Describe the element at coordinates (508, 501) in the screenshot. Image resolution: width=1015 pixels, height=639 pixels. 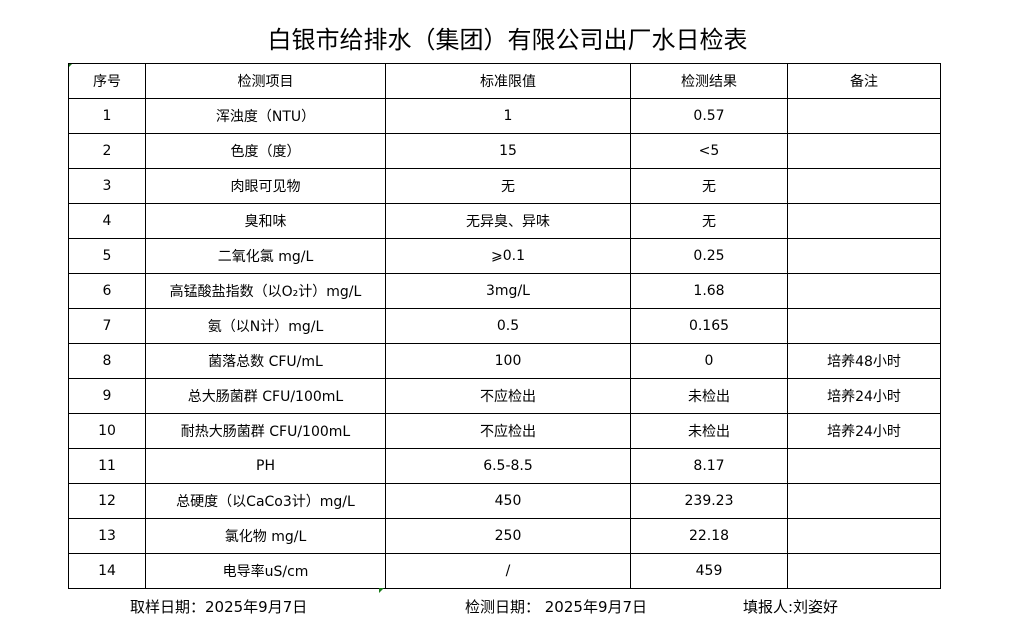
I see `cell-standard-limit: 450` at that location.